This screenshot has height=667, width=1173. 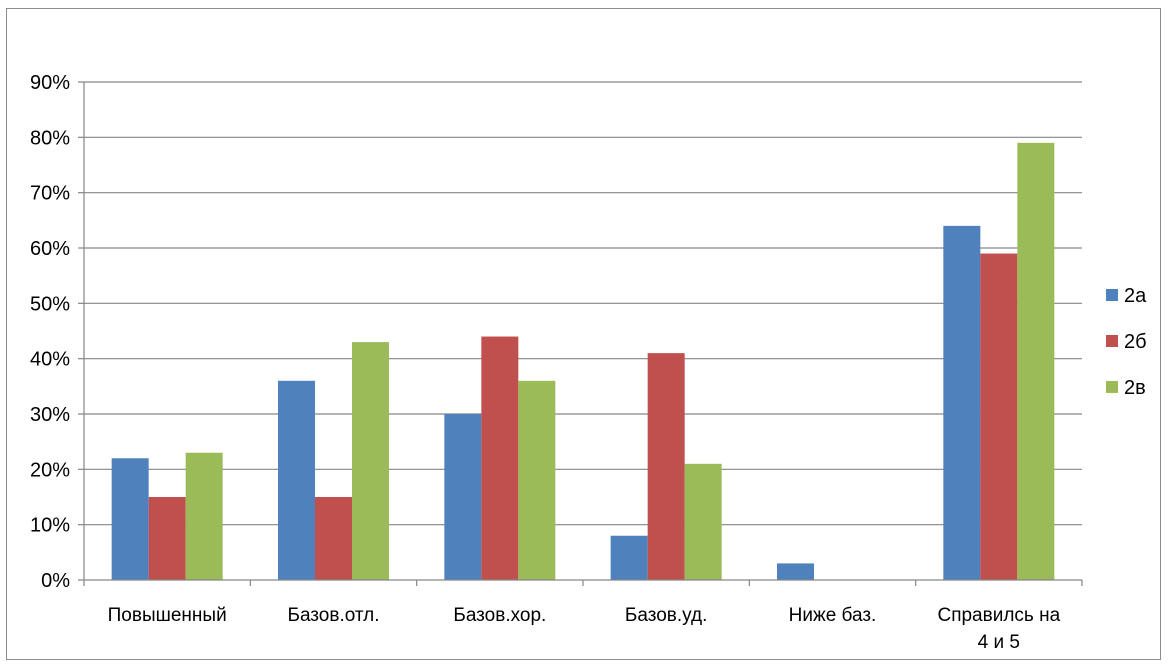 I want to click on y-tick-label: 10%, so click(x=50, y=526).